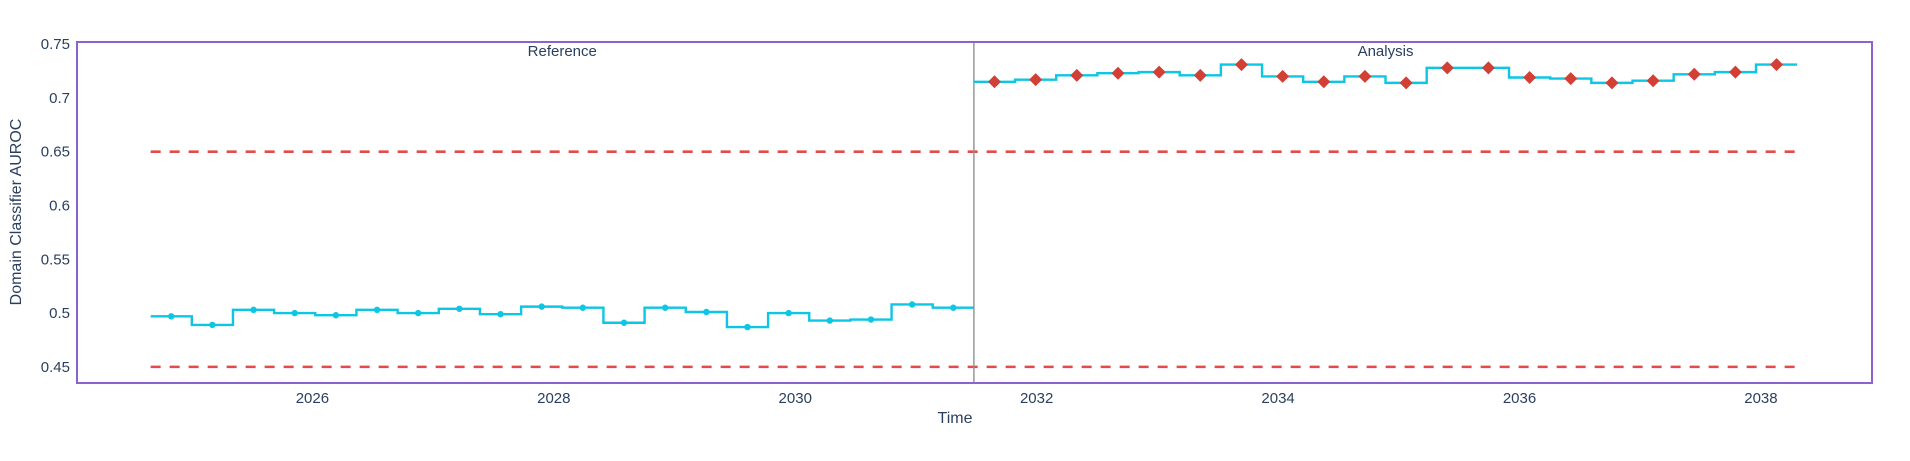  What do you see at coordinates (312, 398) in the screenshot?
I see `x-tick-label: 2026` at bounding box center [312, 398].